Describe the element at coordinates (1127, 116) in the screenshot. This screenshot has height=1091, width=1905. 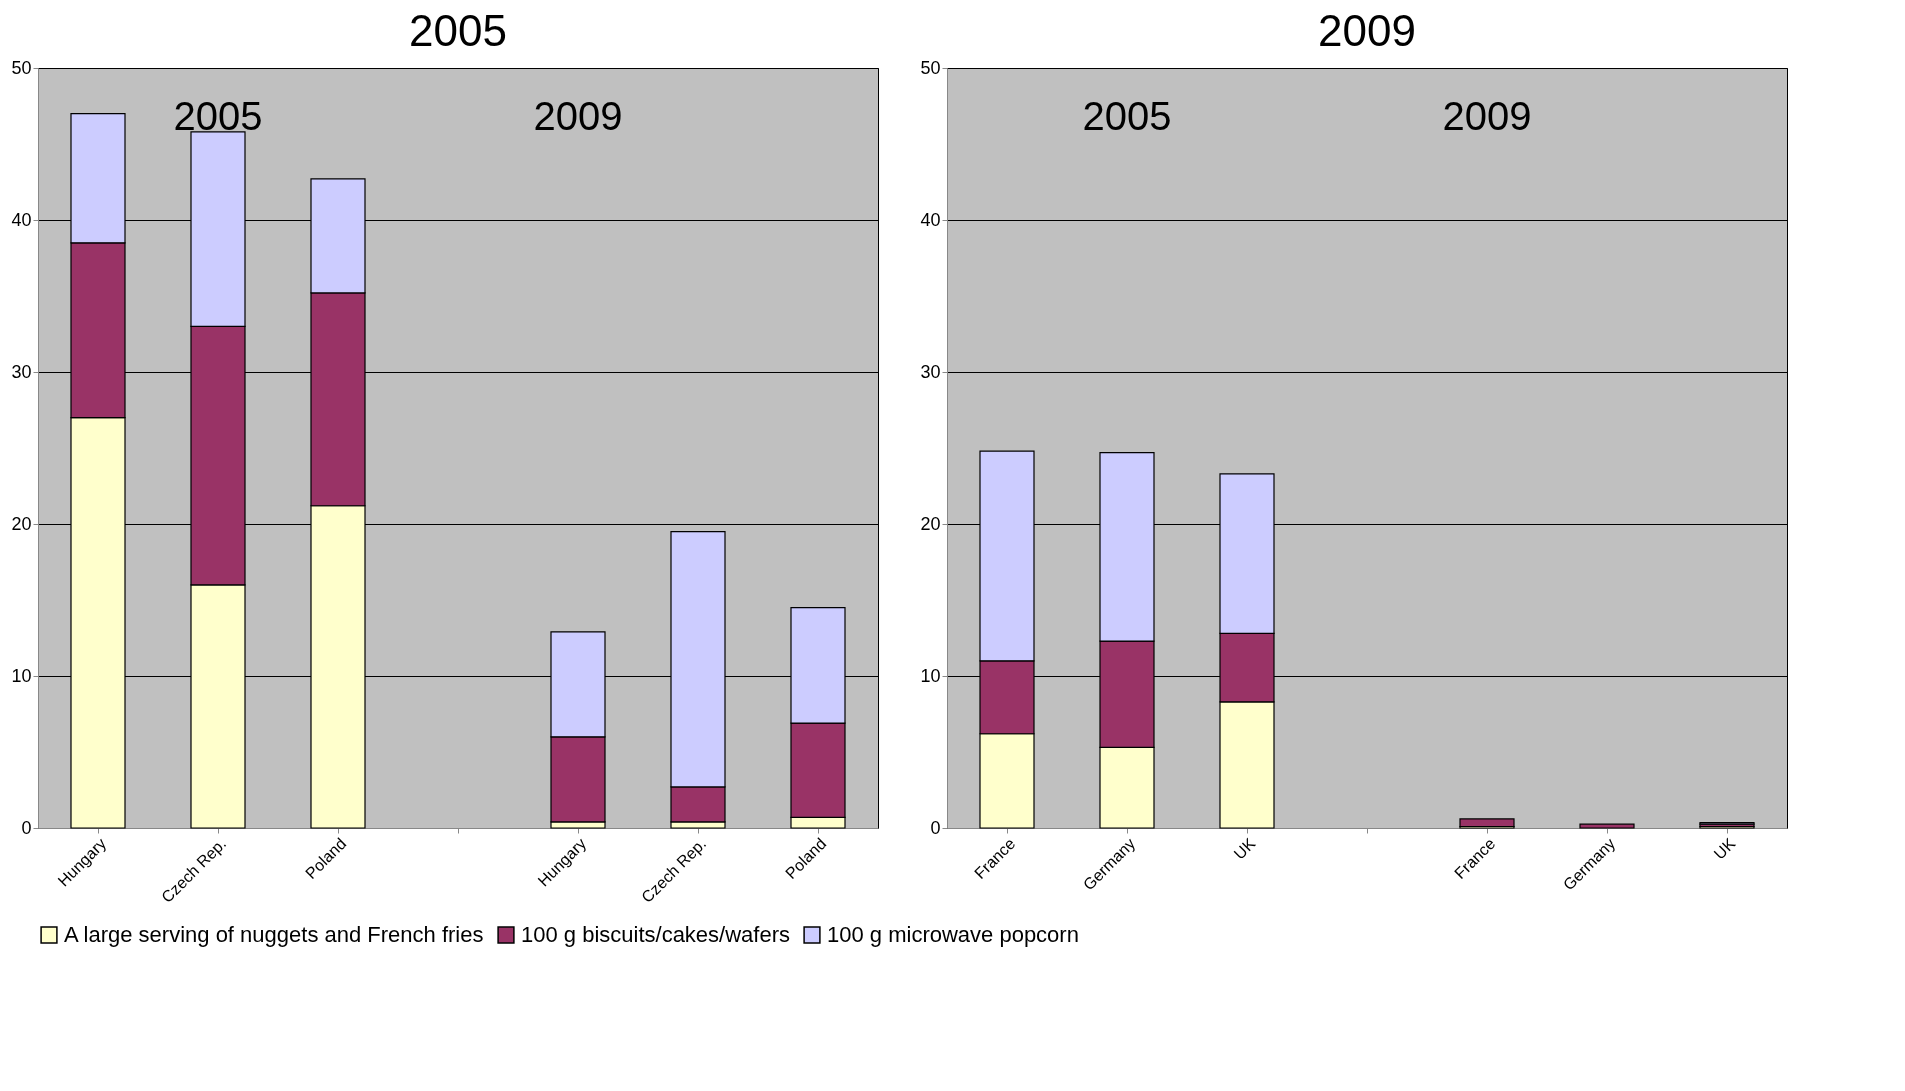
I see `annotation: 2005` at that location.